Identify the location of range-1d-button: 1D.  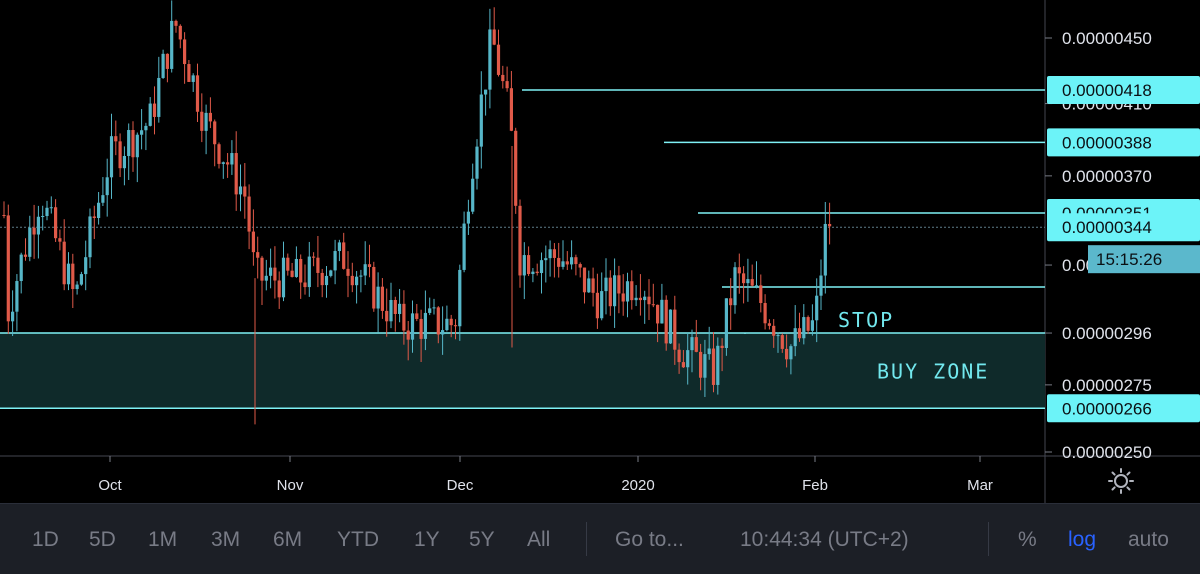
(45, 539).